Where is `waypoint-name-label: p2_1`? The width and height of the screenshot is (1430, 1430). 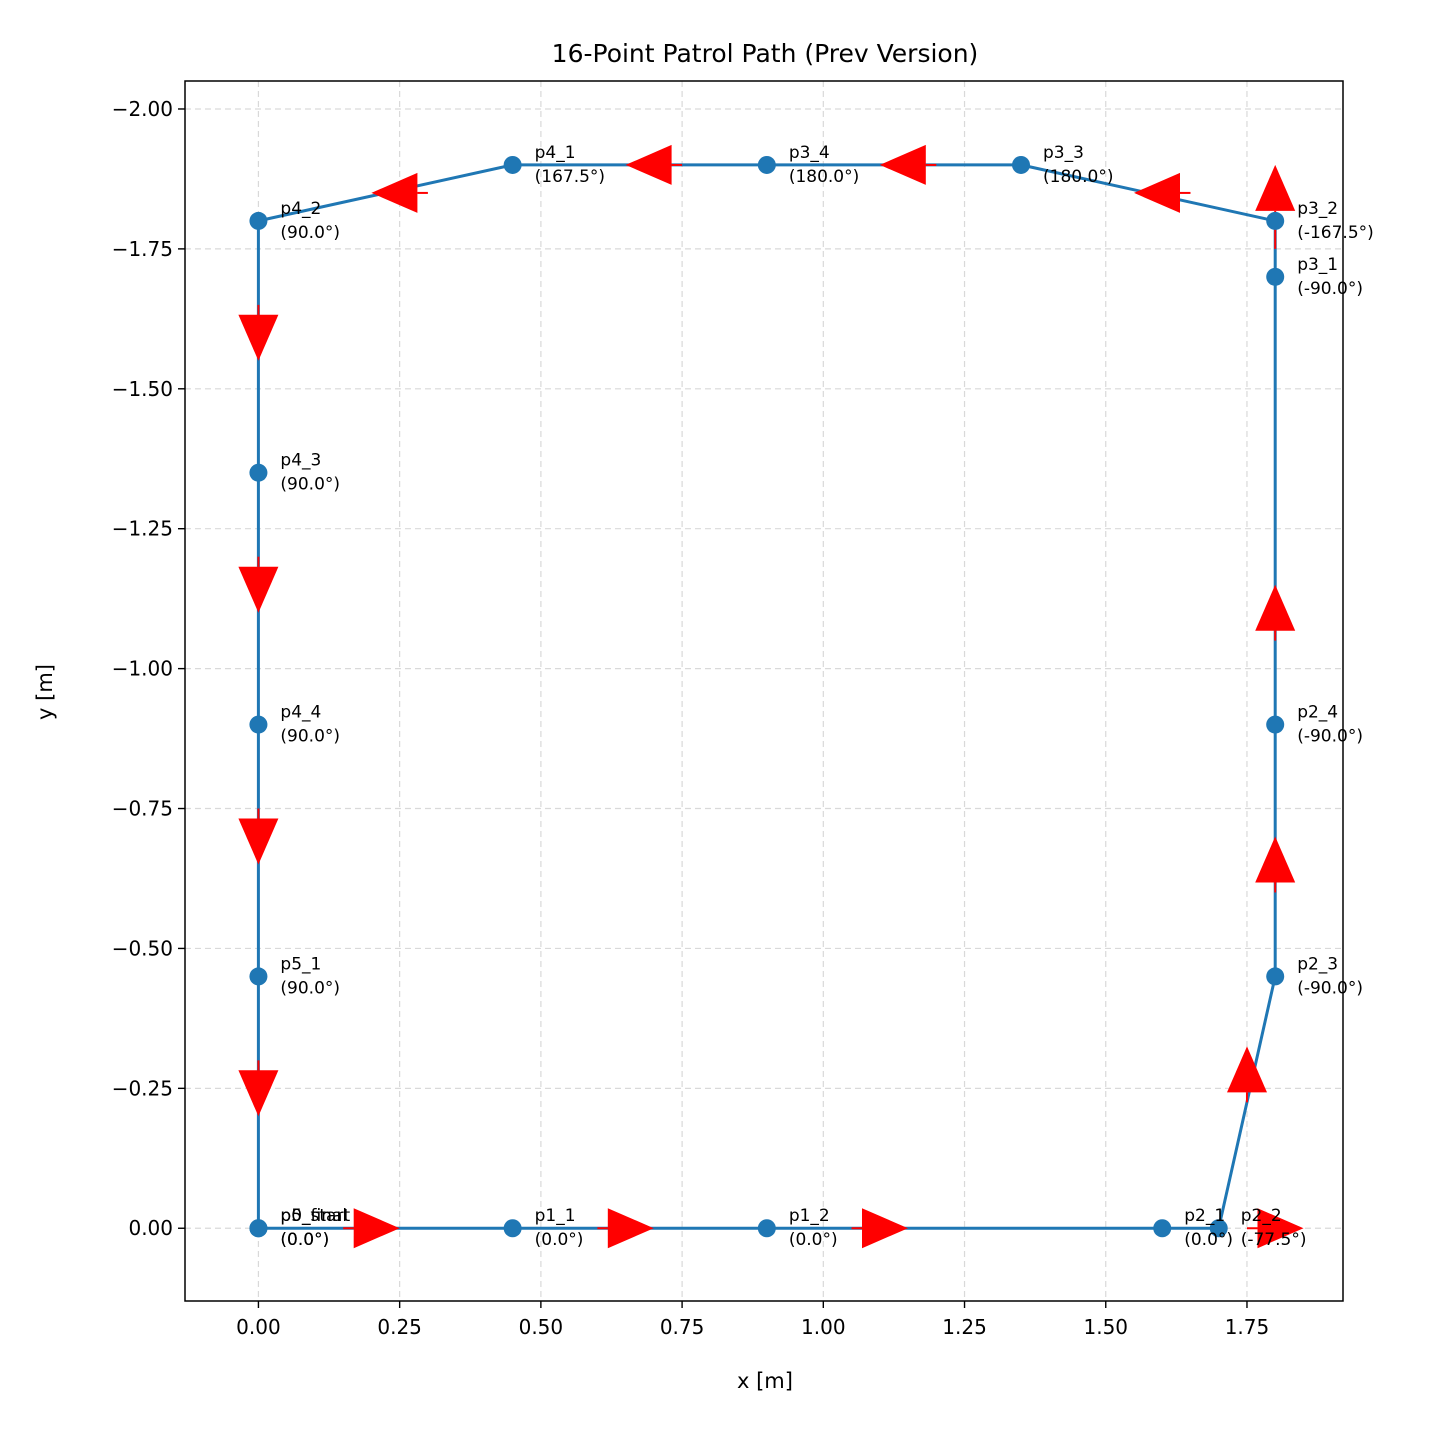 waypoint-name-label: p2_1 is located at coordinates (1204, 1216).